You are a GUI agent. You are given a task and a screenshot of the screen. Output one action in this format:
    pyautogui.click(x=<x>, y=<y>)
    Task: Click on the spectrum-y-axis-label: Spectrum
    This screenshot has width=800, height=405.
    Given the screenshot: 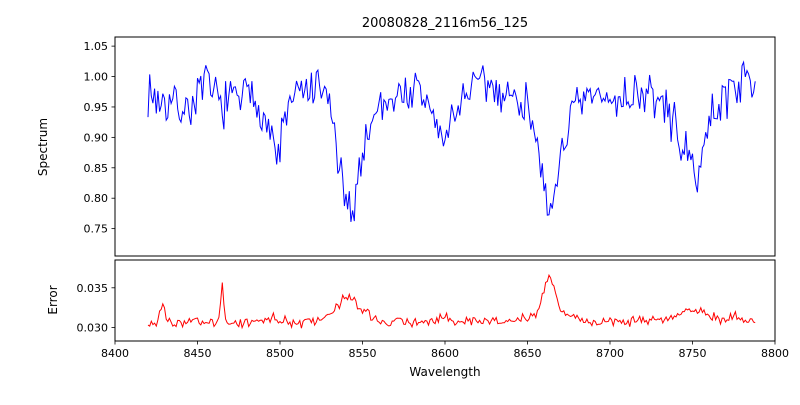 What is the action you would take?
    pyautogui.click(x=43, y=147)
    